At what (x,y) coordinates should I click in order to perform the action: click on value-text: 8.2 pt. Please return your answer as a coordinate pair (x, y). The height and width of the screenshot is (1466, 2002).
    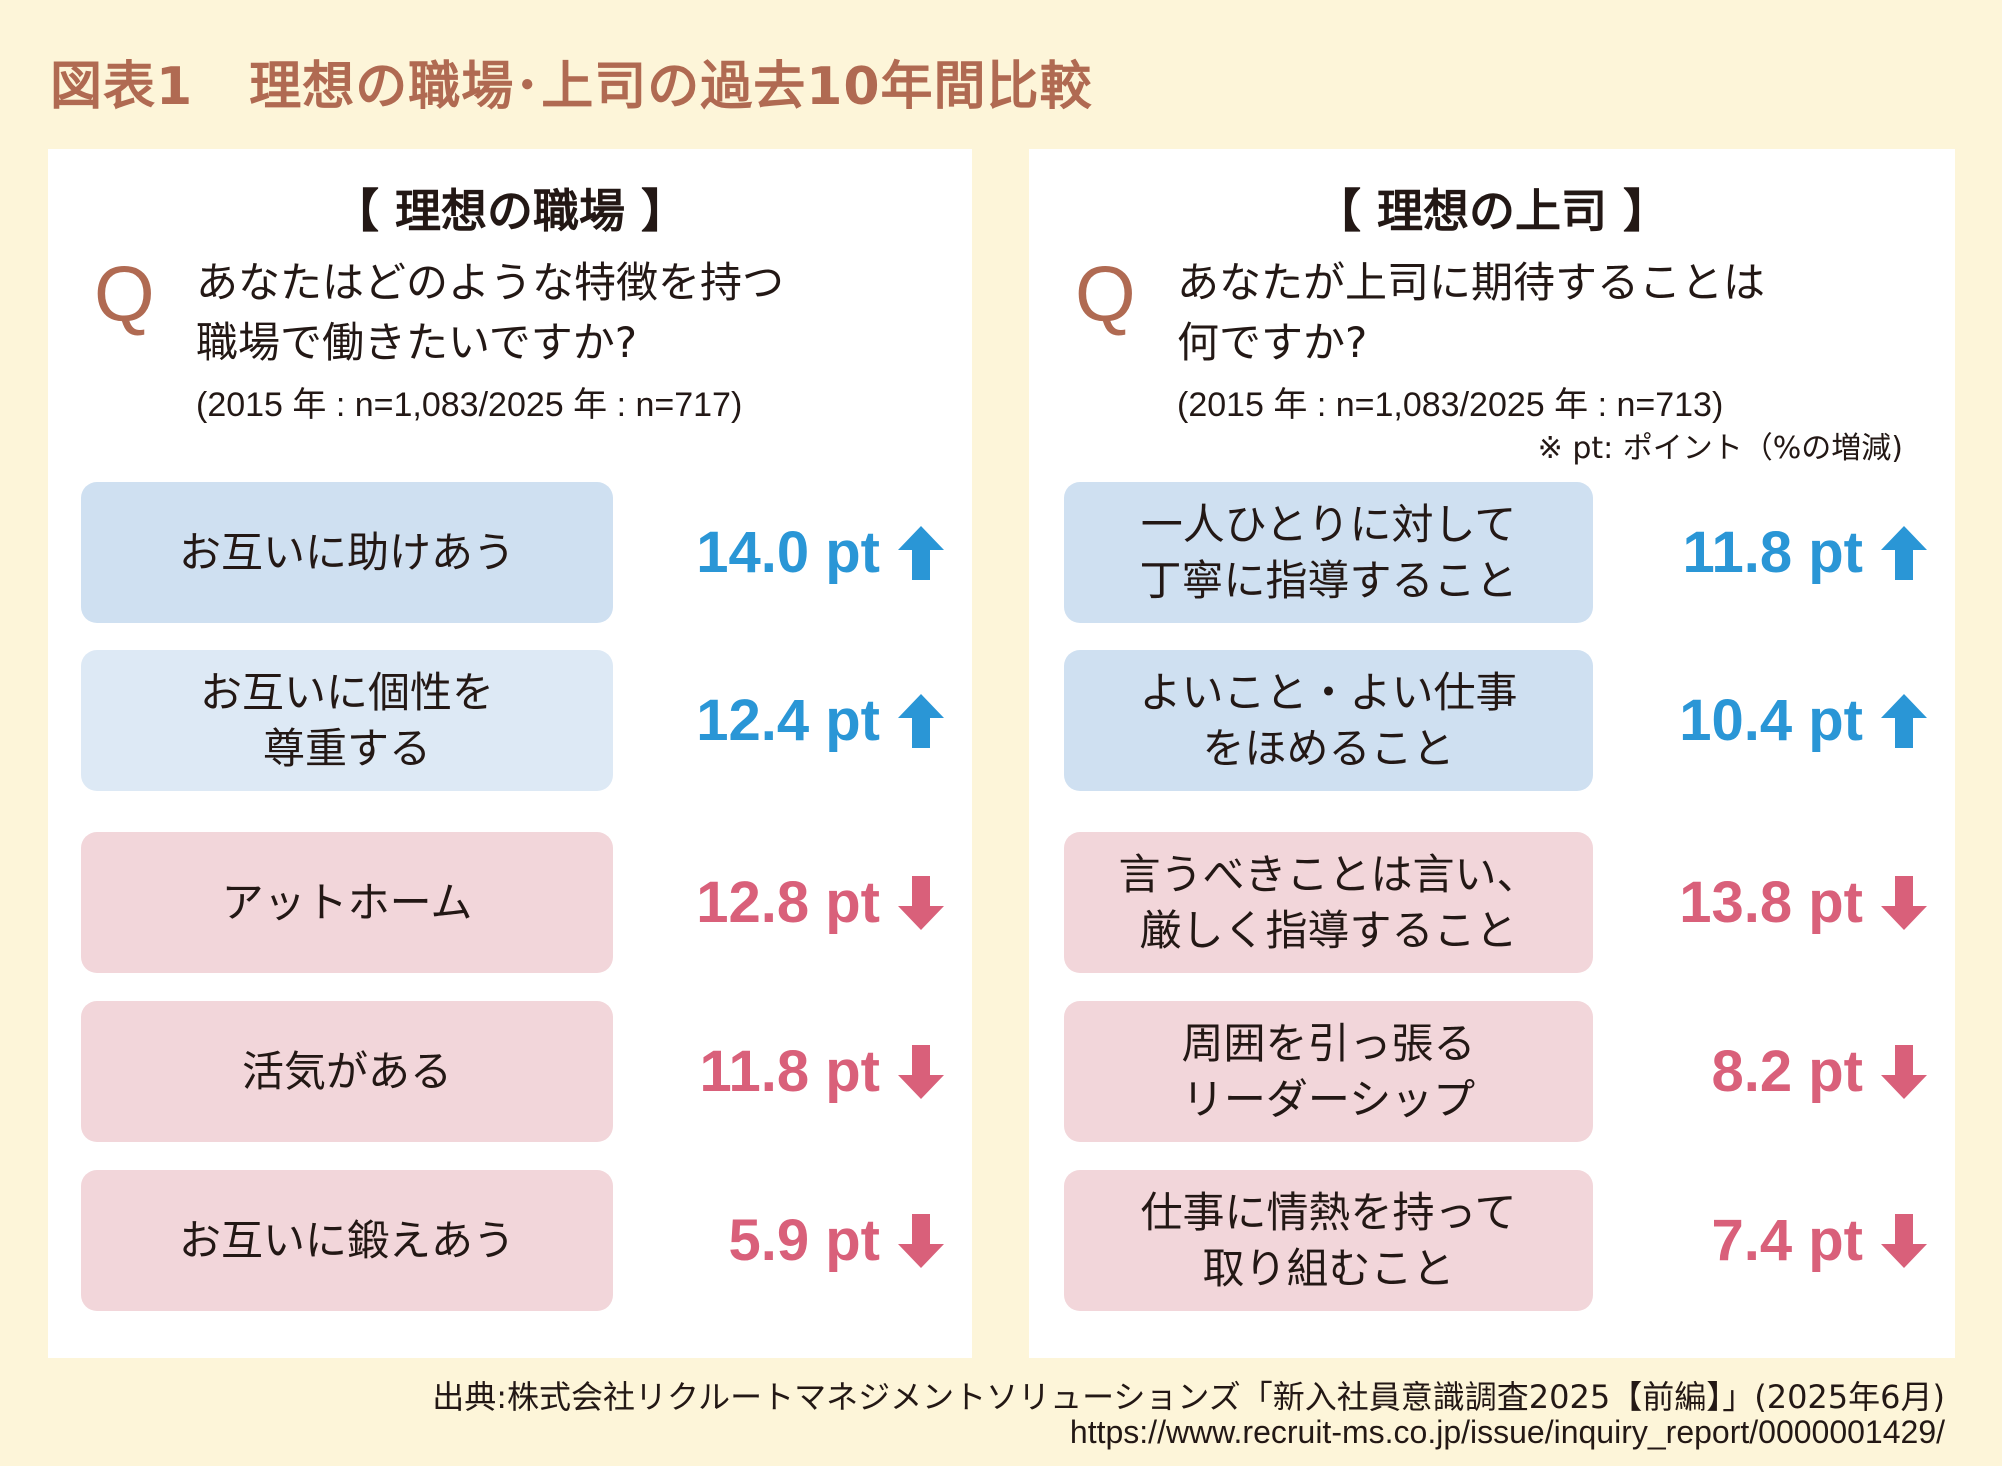
    Looking at the image, I should click on (1787, 1071).